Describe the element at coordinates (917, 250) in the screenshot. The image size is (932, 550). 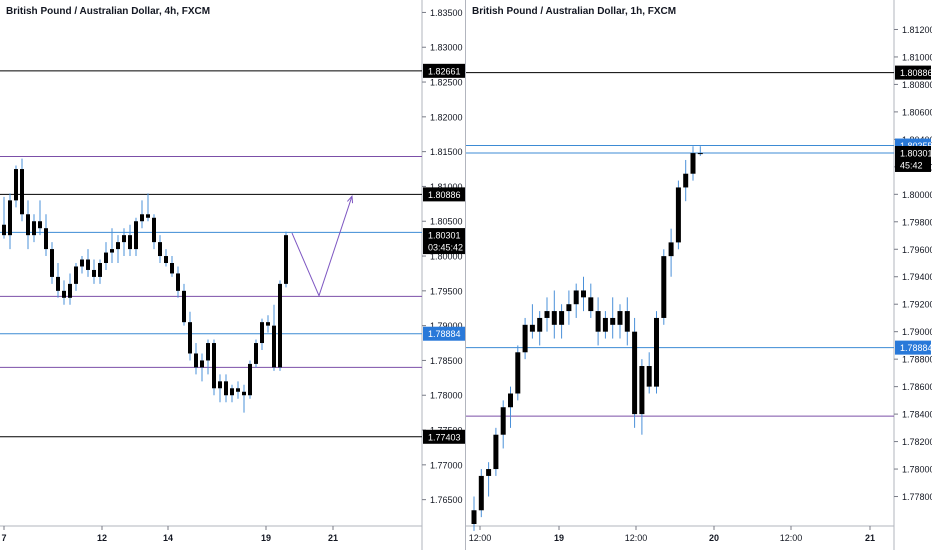
I see `y-tick-label: 1.79600` at that location.